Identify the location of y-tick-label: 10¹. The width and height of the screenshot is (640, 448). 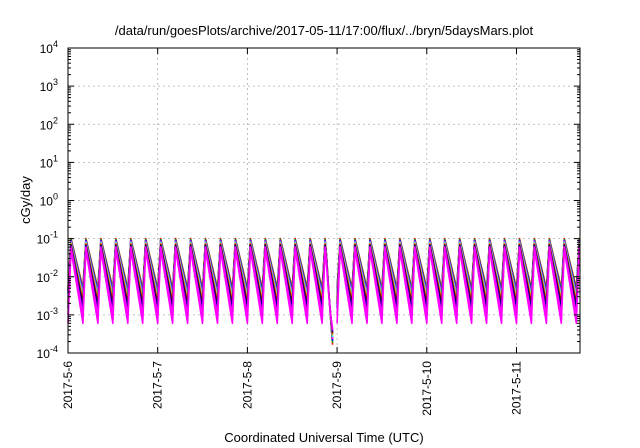
(49, 161).